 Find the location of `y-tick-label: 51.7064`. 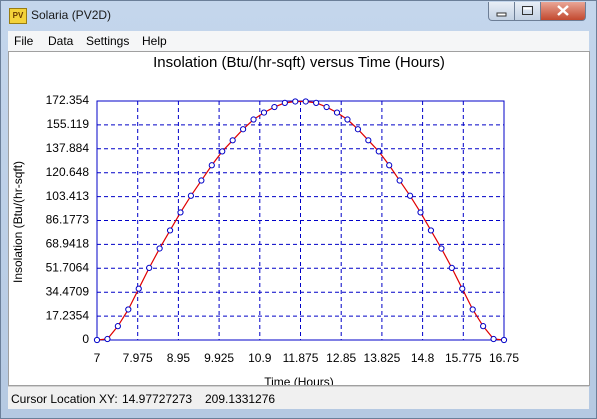

y-tick-label: 51.7064 is located at coordinates (68, 267).